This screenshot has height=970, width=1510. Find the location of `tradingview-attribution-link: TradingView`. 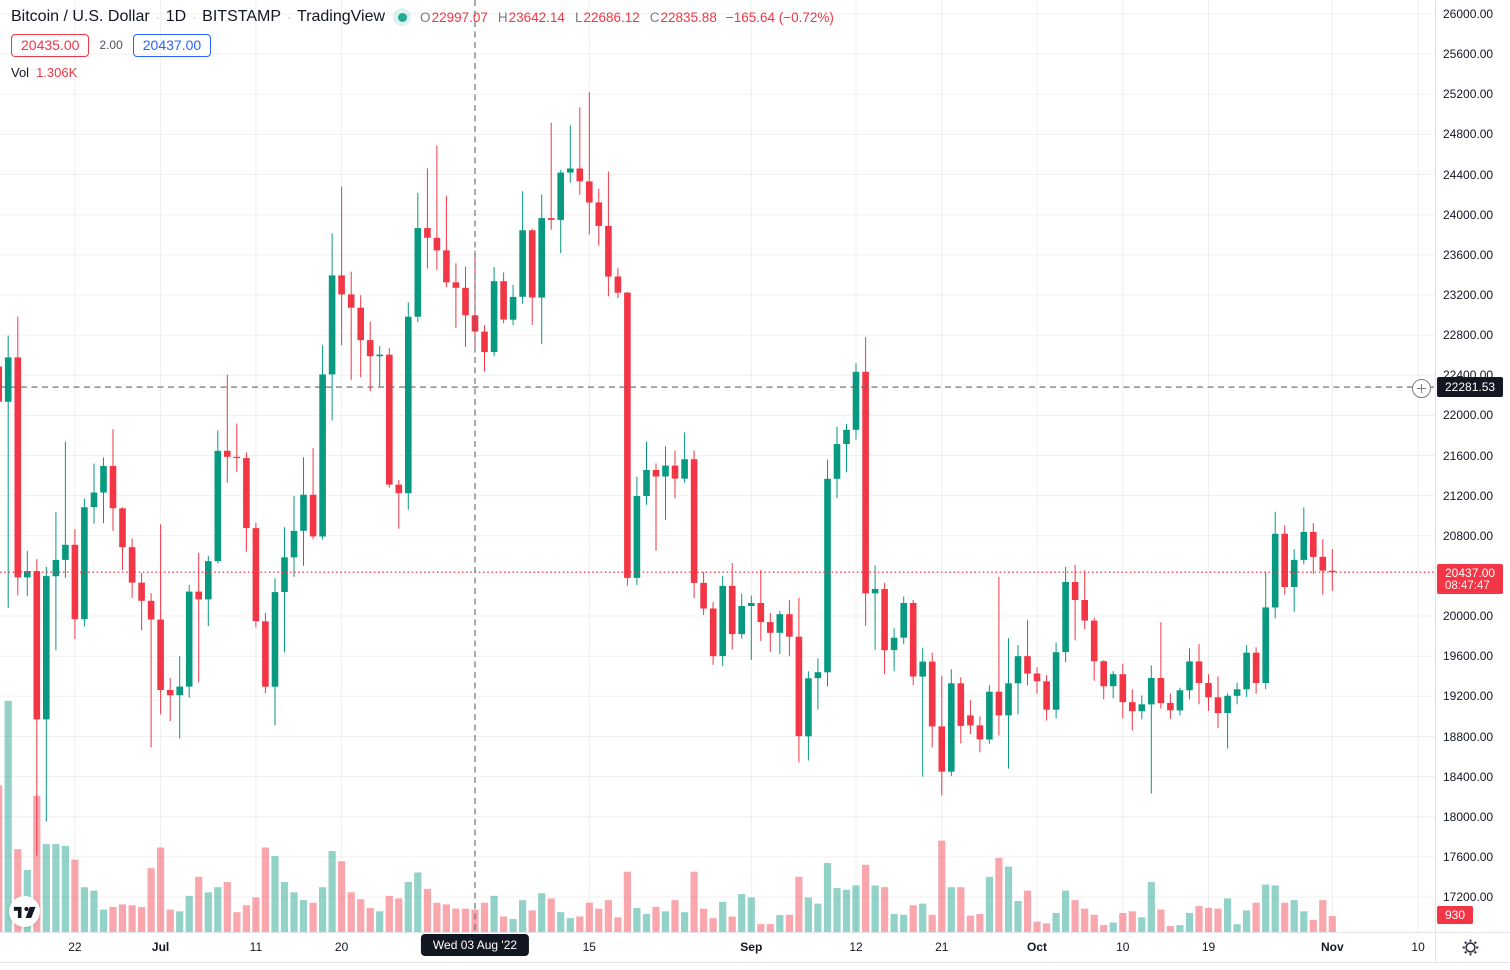

tradingview-attribution-link: TradingView is located at coordinates (341, 16).